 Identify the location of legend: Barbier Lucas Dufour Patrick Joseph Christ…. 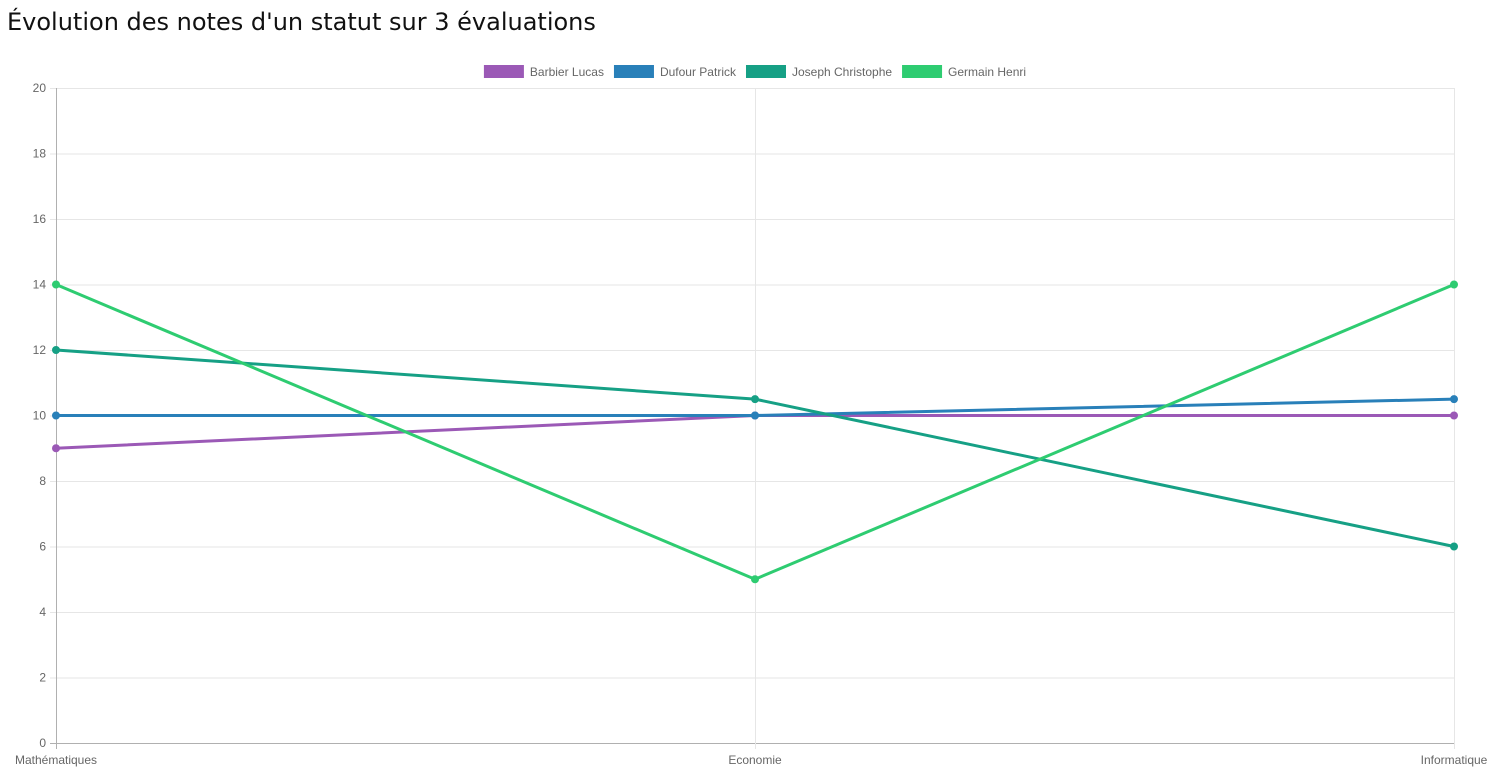
(754, 72).